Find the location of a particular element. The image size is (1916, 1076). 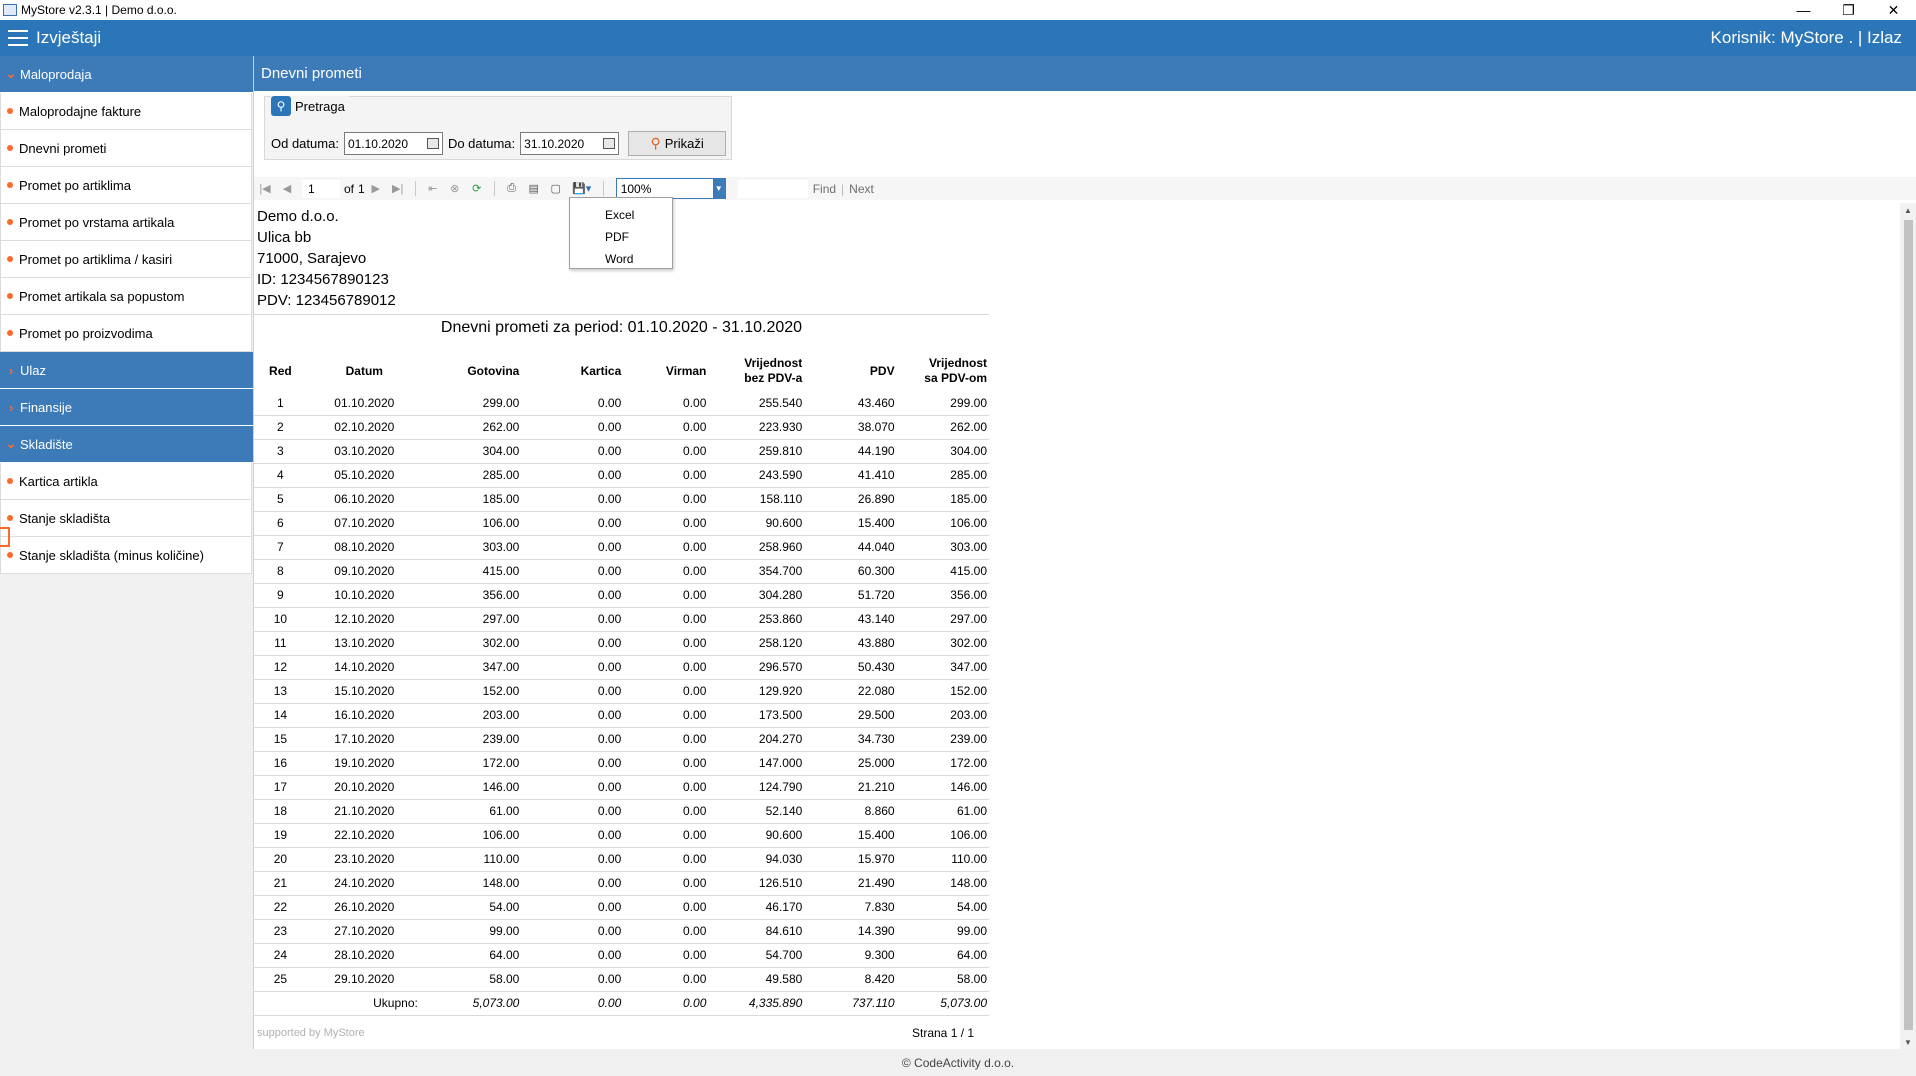

total-cell: 737.110 is located at coordinates (850, 1003).